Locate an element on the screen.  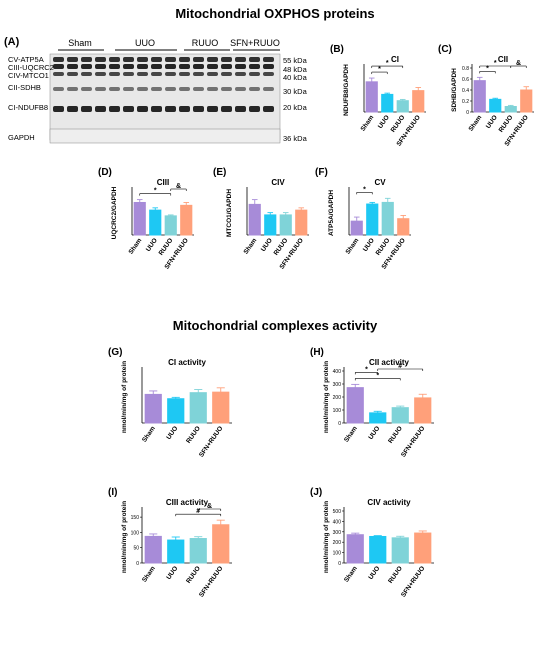
y-tick-label: 500 is located at coordinates (337, 512).